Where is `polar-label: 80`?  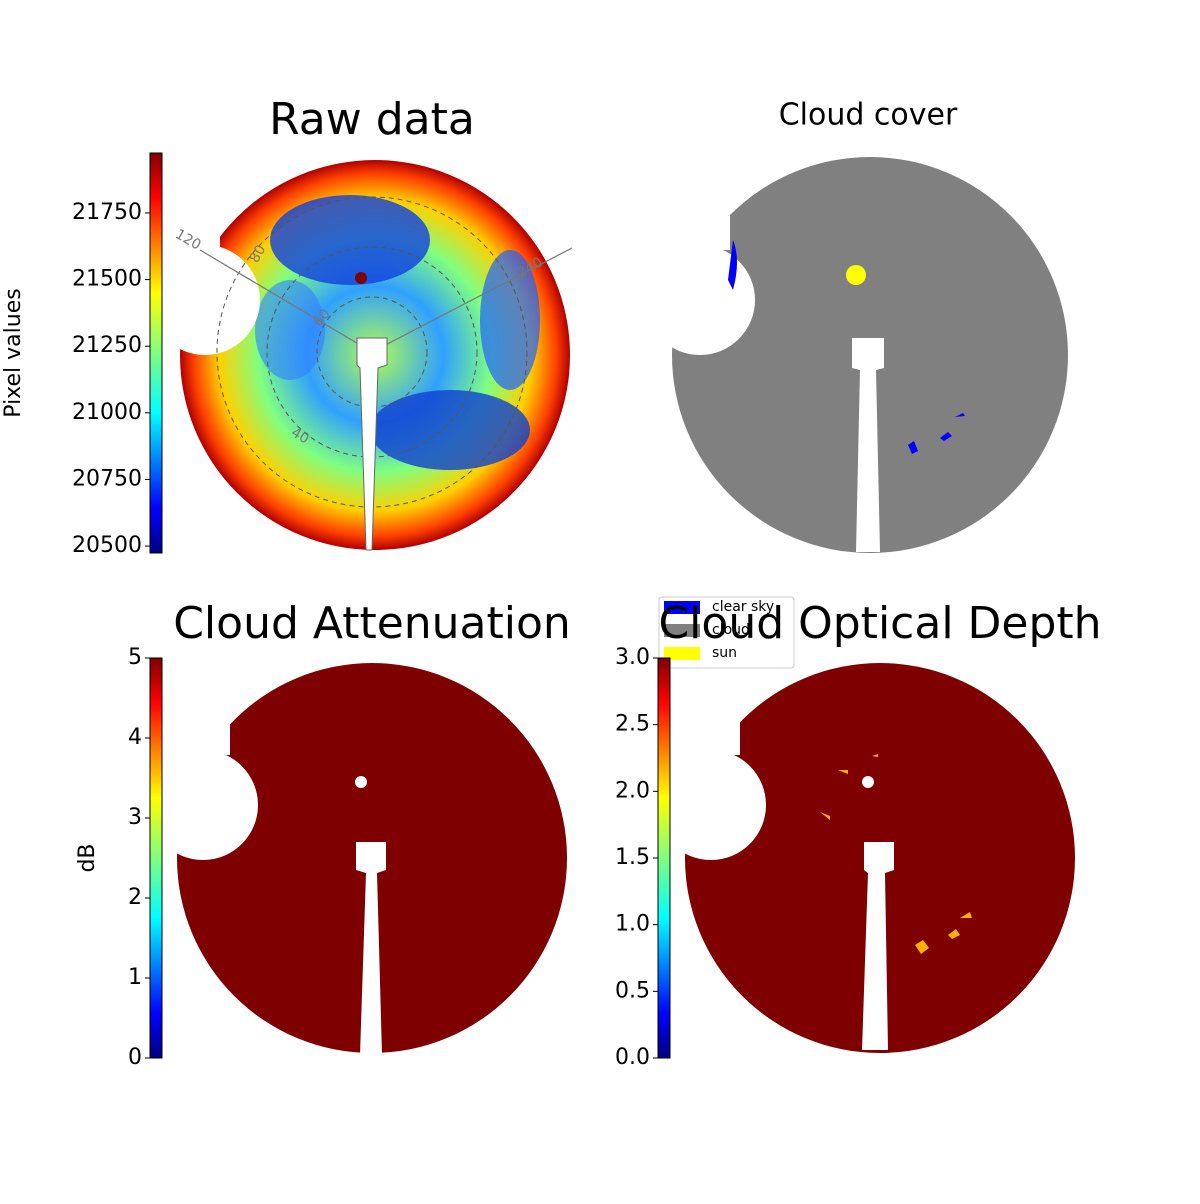 polar-label: 80 is located at coordinates (258, 253).